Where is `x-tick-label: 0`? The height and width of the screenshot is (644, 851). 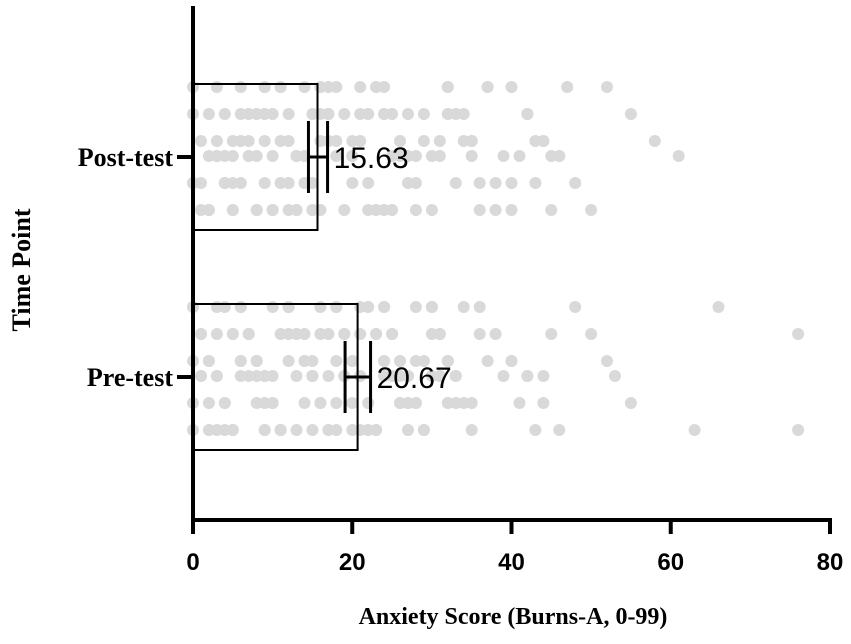 x-tick-label: 0 is located at coordinates (192, 562).